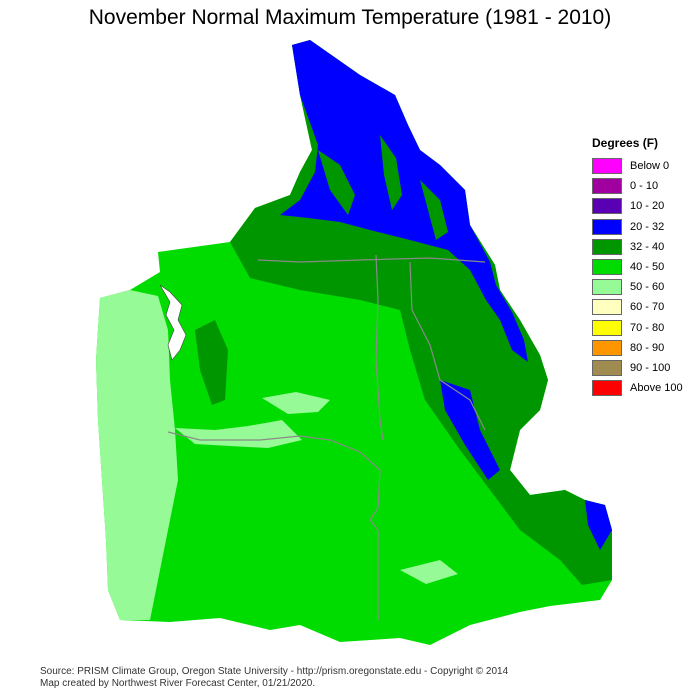  What do you see at coordinates (173, 322) in the screenshot?
I see `puget-sound-water` at bounding box center [173, 322].